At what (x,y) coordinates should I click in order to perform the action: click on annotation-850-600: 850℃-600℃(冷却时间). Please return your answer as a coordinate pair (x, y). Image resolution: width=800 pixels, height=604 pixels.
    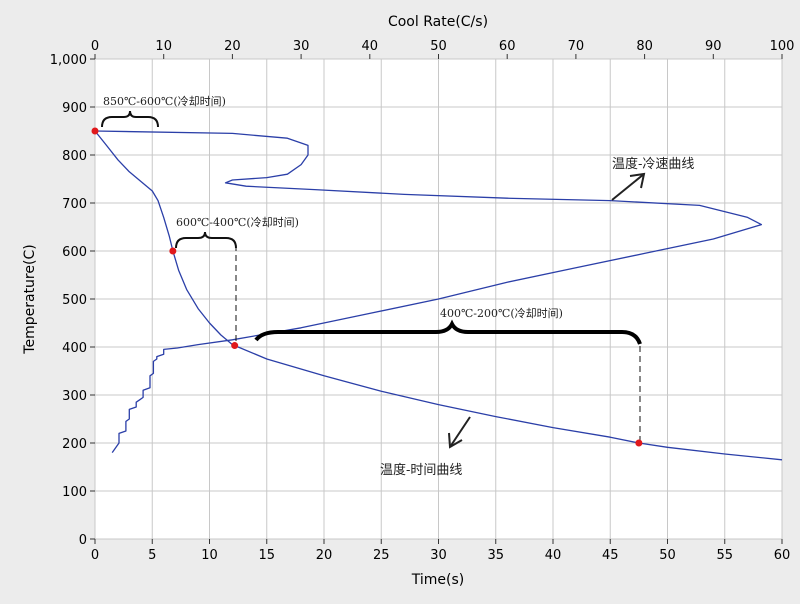
    Looking at the image, I should click on (164, 101).